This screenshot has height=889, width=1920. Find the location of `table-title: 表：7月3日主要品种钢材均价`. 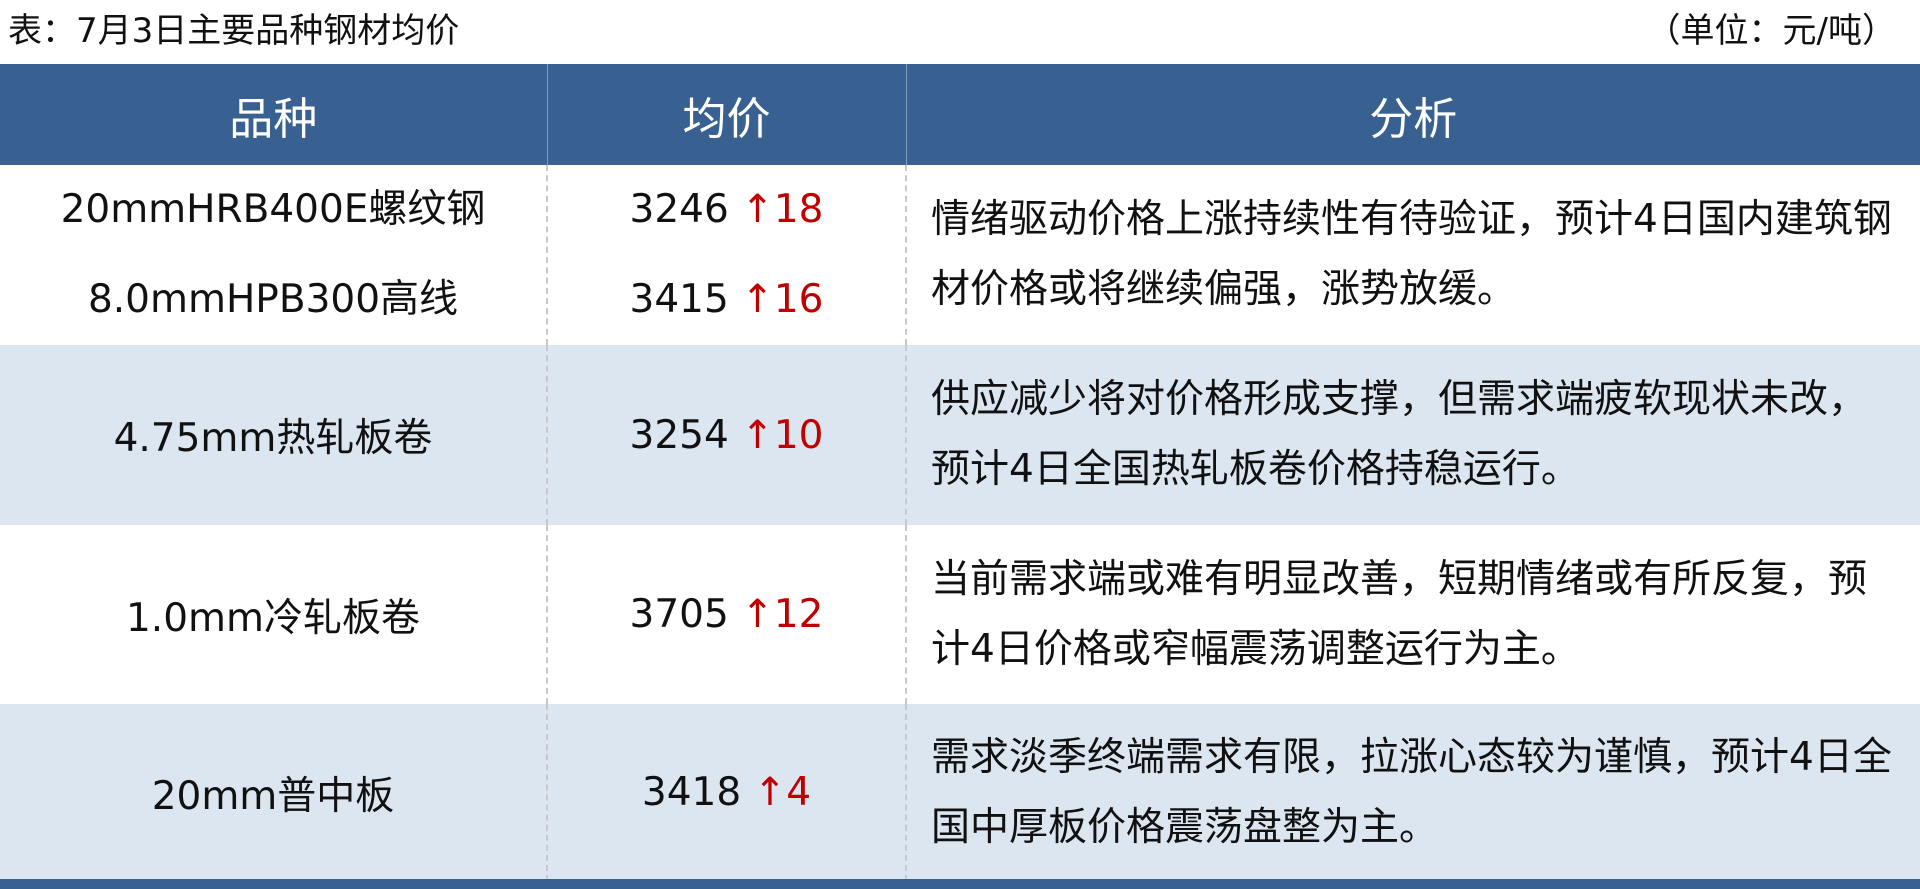

table-title: 表：7月3日主要品种钢材均价 is located at coordinates (234, 31).